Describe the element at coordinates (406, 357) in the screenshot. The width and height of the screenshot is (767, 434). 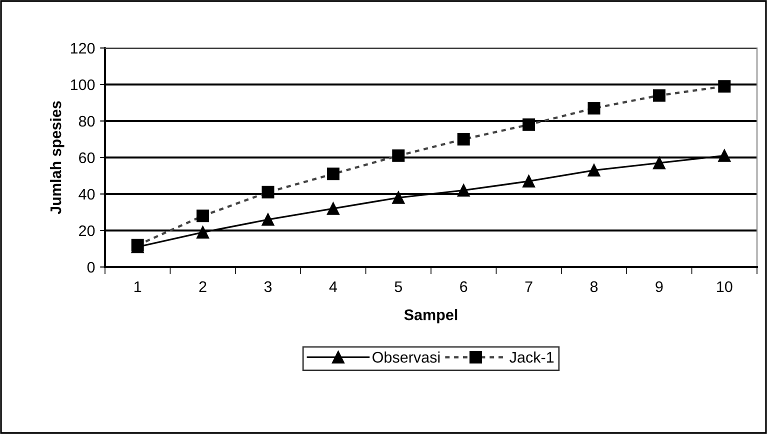
I see `legend-label: Observasi` at that location.